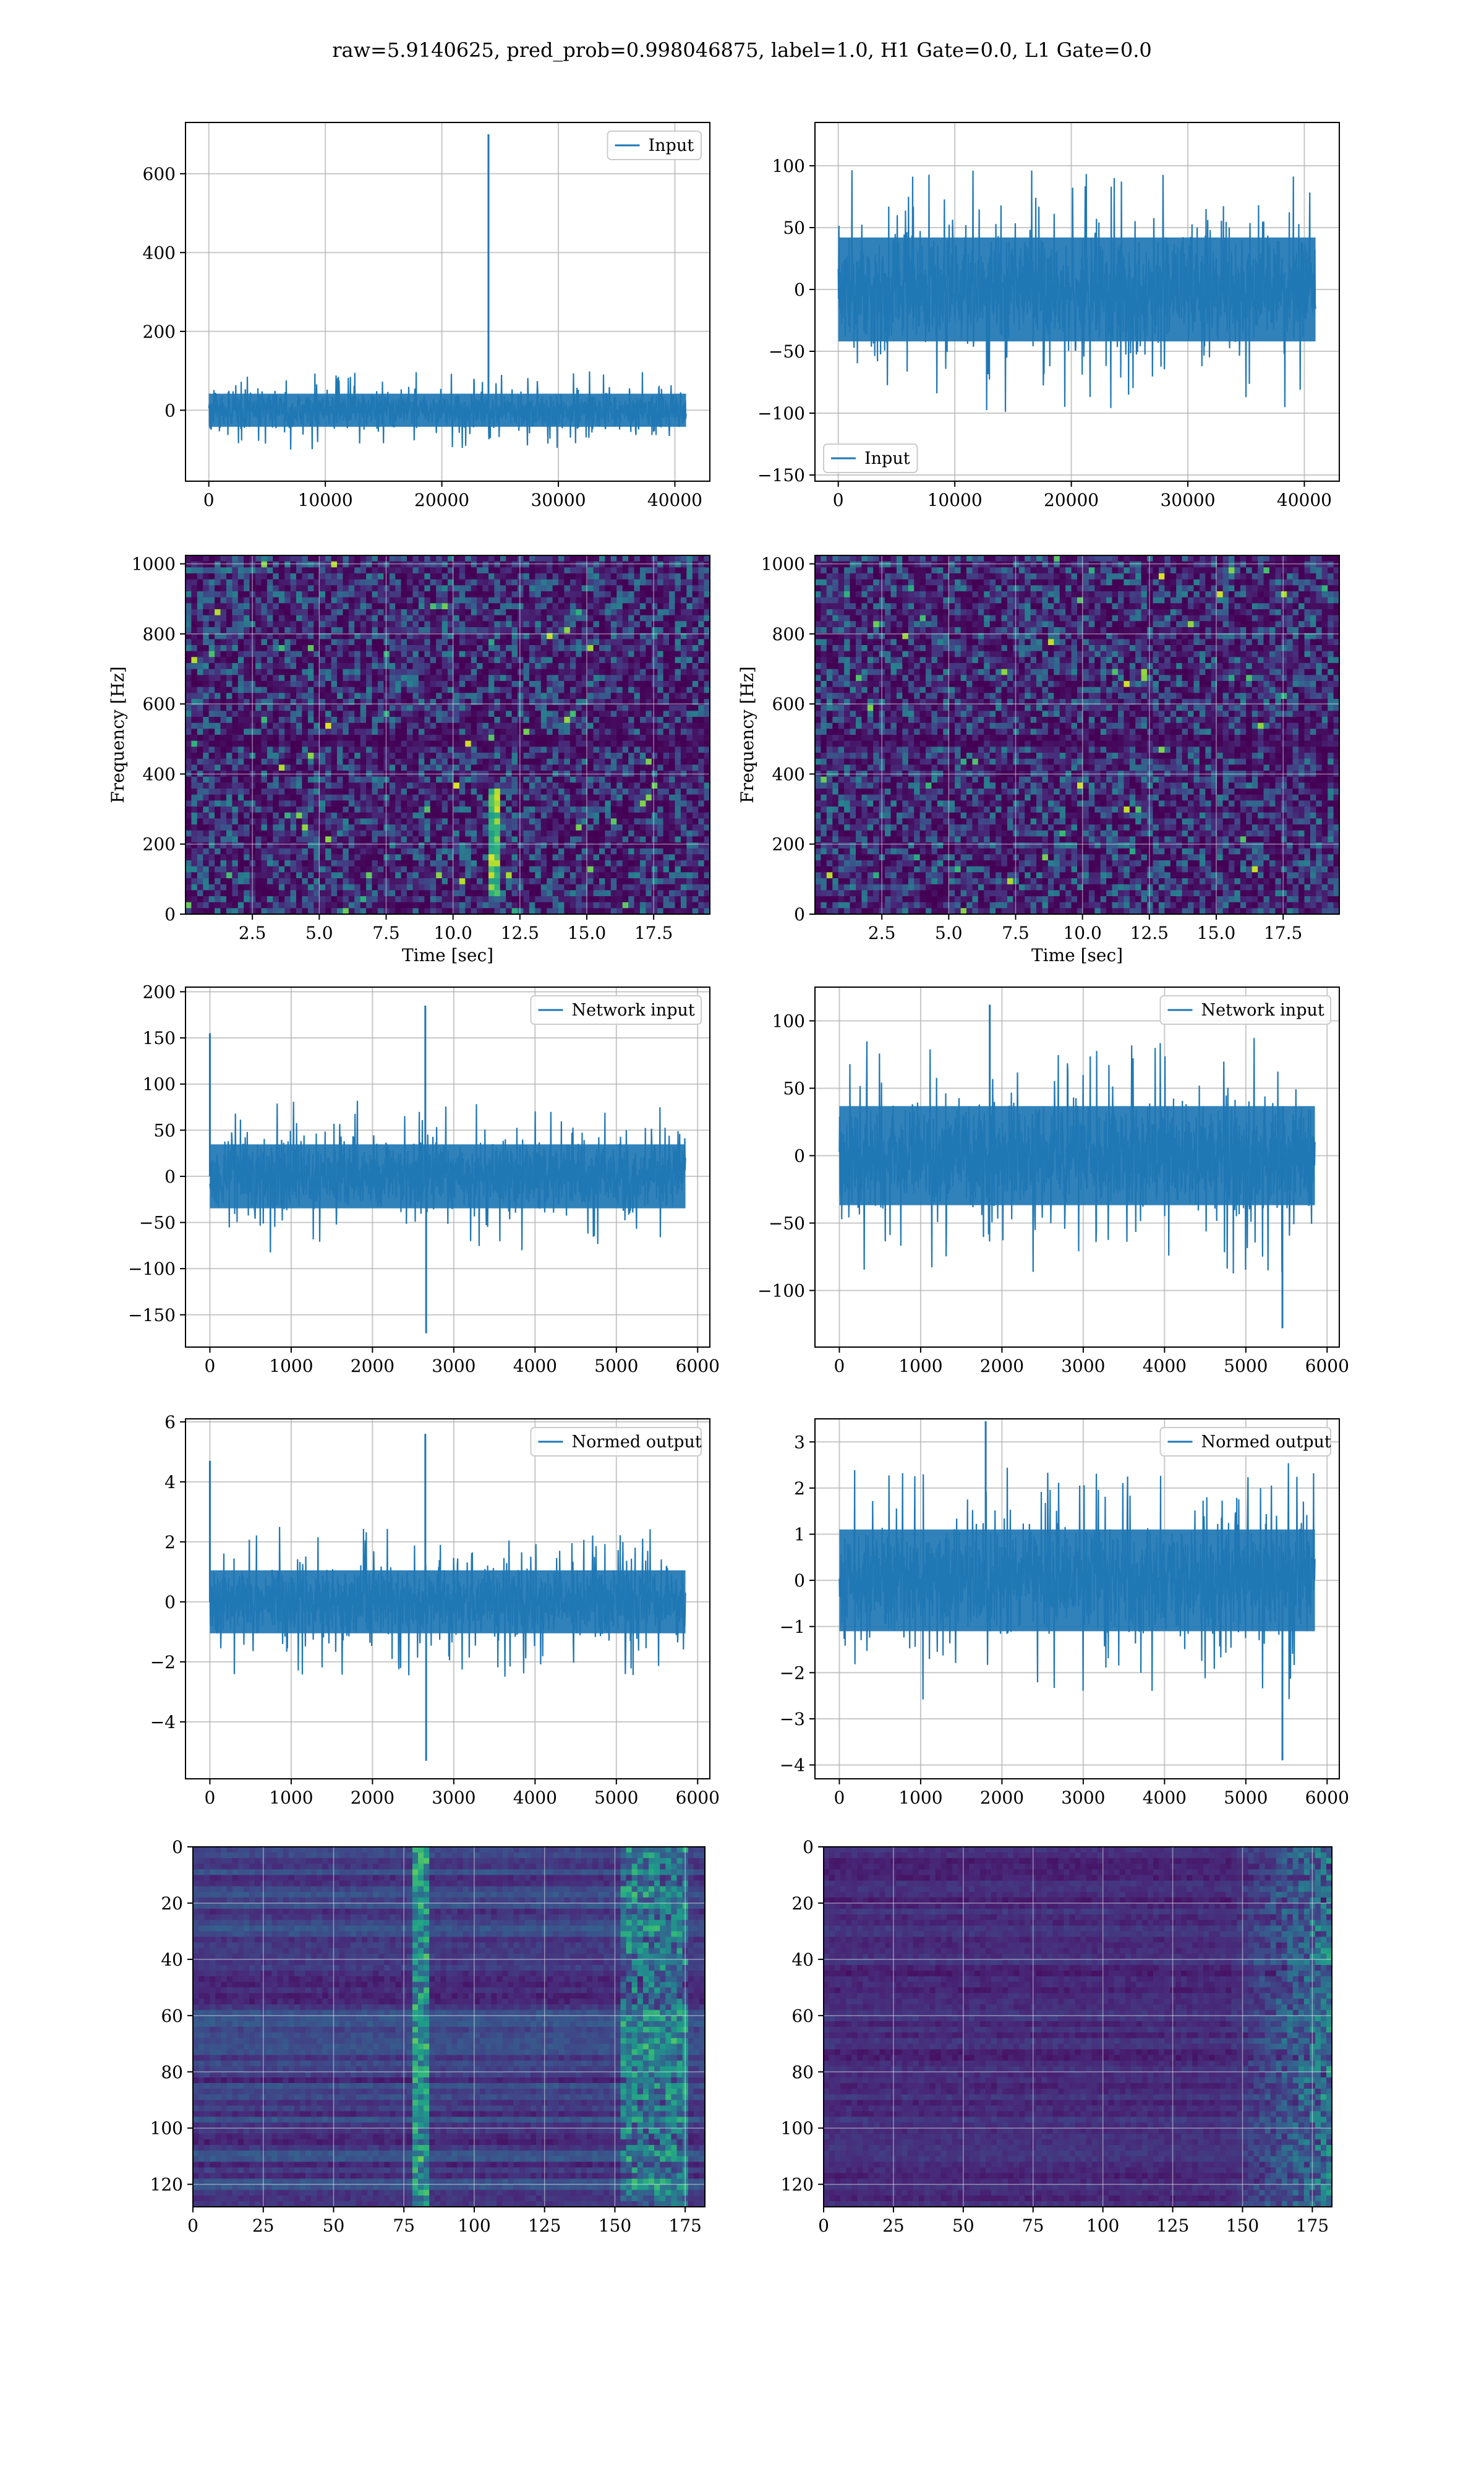 The height and width of the screenshot is (2474, 1484). I want to click on normed-output-h1-ytick-label-3: 2, so click(170, 1542).